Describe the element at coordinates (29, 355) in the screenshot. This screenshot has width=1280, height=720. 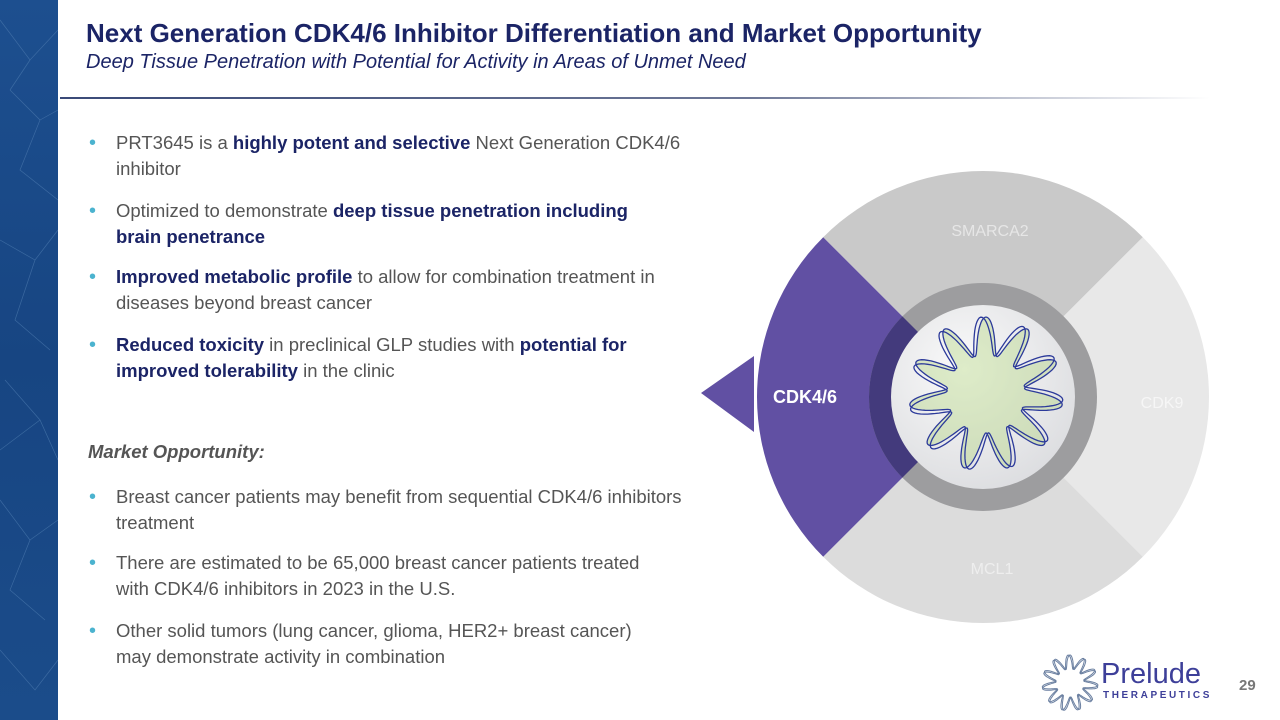
I see `network-pattern-icon` at that location.